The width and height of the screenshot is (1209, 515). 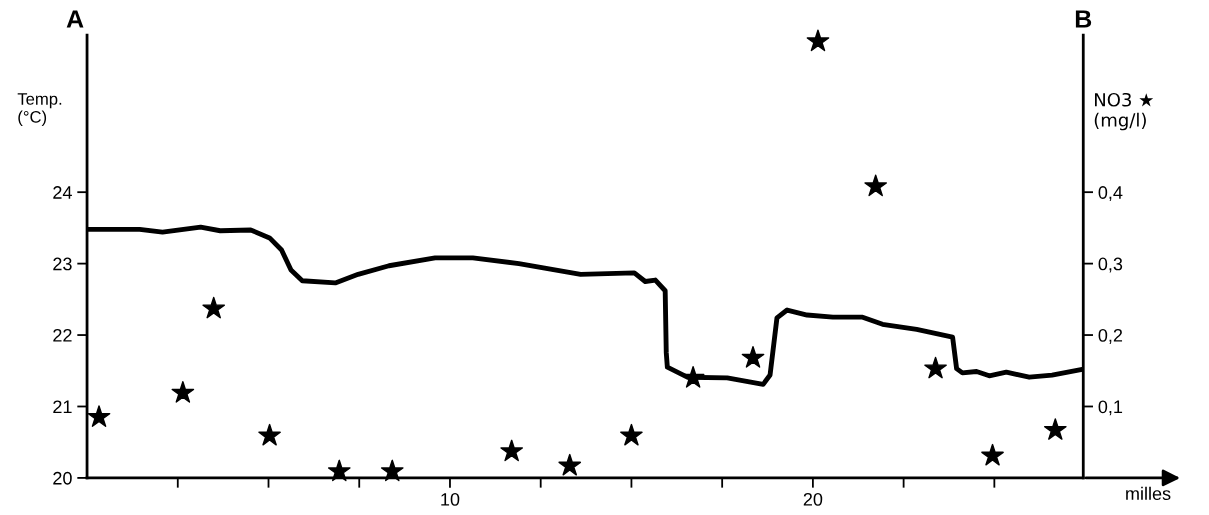 What do you see at coordinates (1110, 408) in the screenshot?
I see `y2-tick-label: 0,1` at bounding box center [1110, 408].